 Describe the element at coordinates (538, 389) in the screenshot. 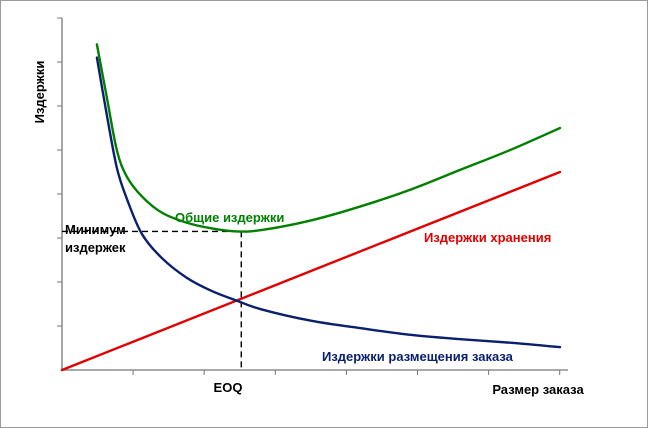

I see `x-axis-title: Размер заказа` at that location.